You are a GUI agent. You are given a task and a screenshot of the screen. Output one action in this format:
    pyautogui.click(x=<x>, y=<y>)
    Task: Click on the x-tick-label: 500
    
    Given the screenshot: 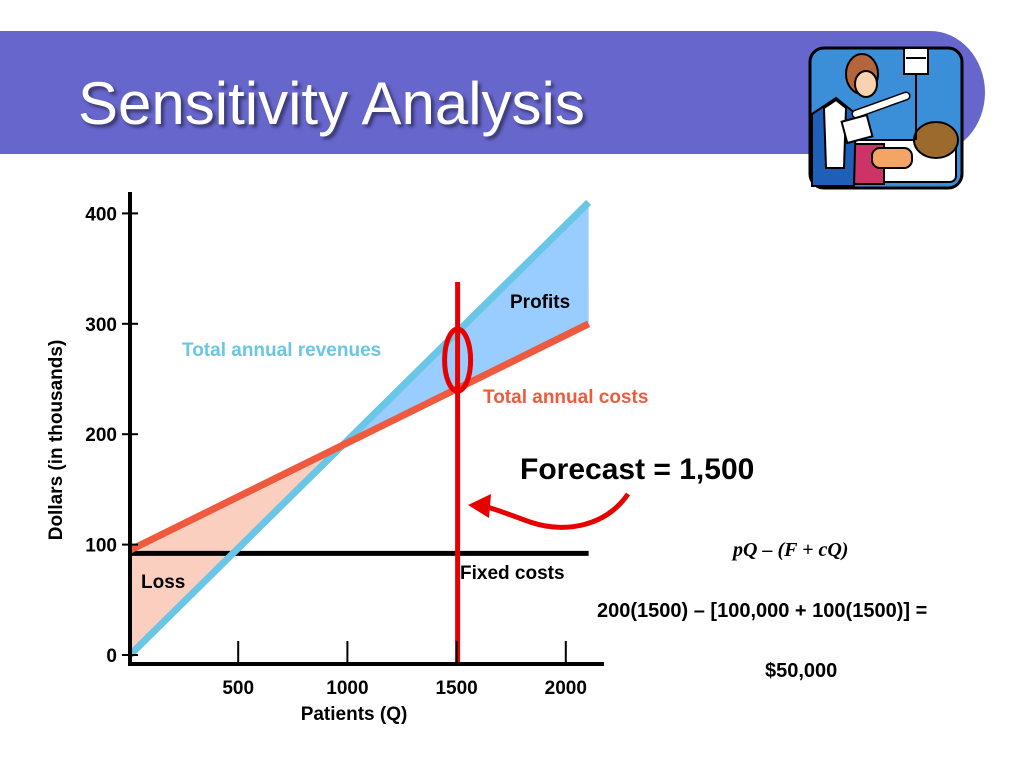 What is the action you would take?
    pyautogui.click(x=238, y=688)
    